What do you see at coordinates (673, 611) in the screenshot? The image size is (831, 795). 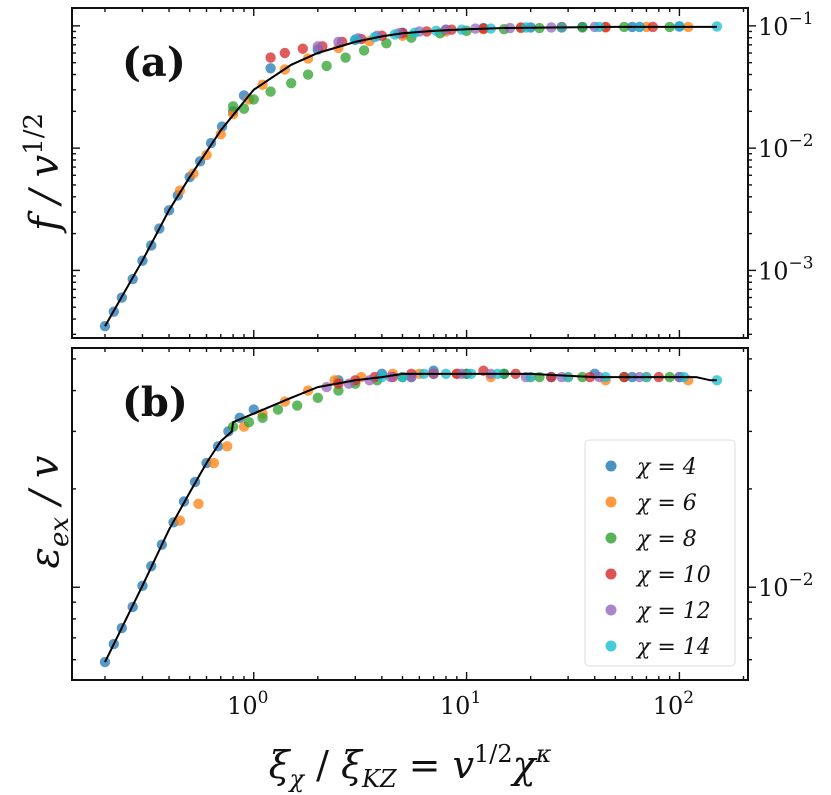 I see `legend-label: χ = 12` at bounding box center [673, 611].